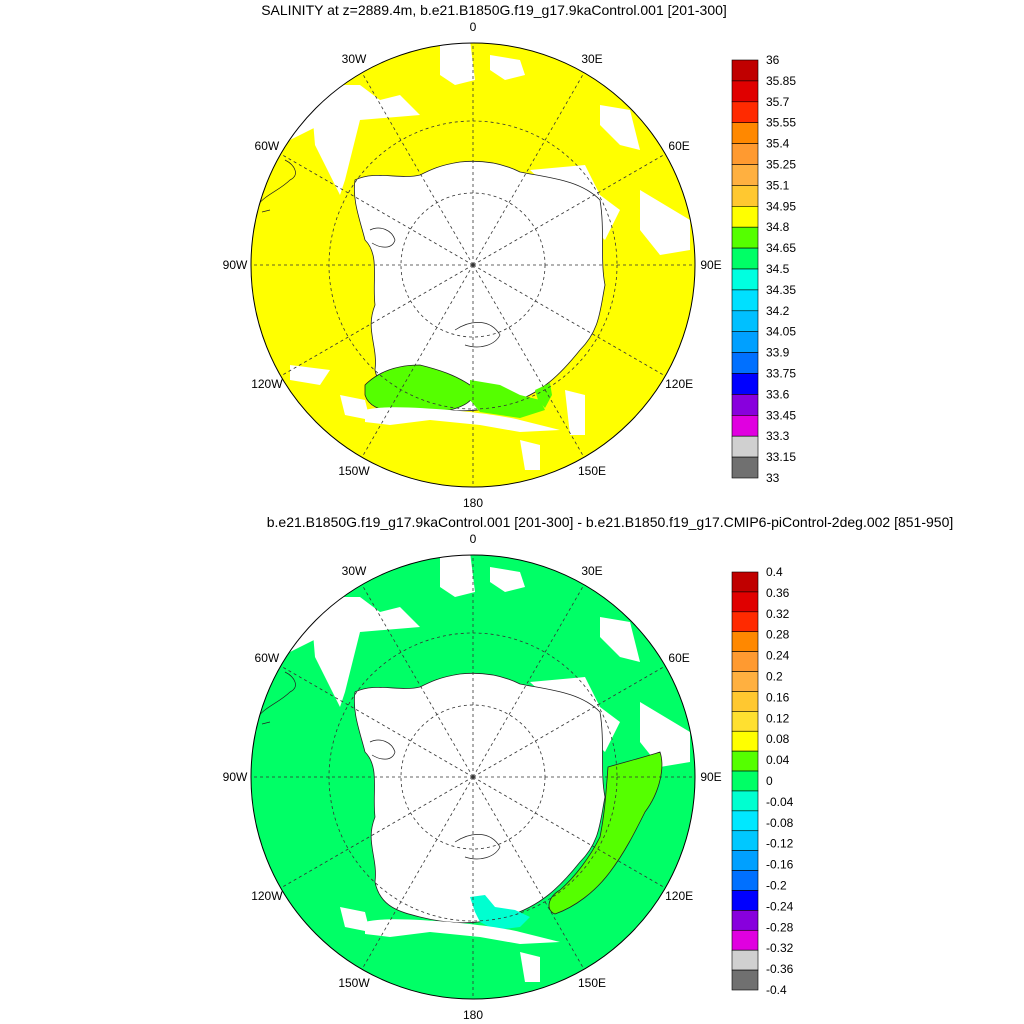 This screenshot has height=1024, width=1024. Describe the element at coordinates (774, 572) in the screenshot. I see `colorbar-tick-label: 0.4` at that location.